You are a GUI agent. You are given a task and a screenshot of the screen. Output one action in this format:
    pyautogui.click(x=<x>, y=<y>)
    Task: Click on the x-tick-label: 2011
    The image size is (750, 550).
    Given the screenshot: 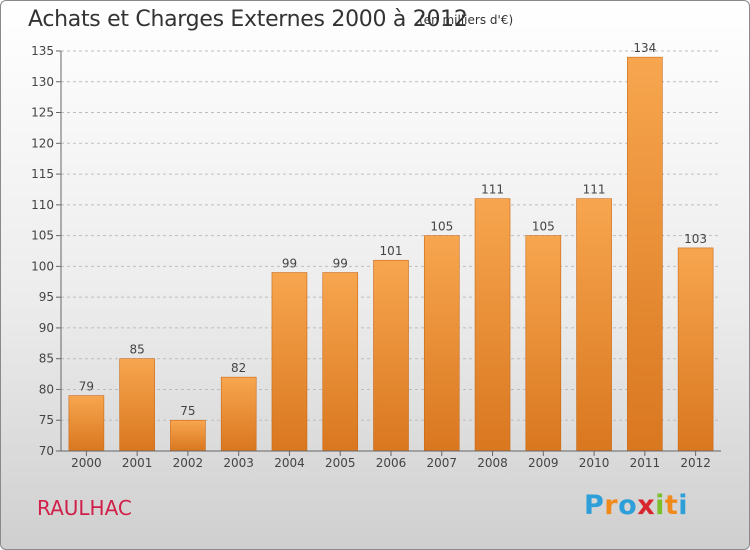 What is the action you would take?
    pyautogui.click(x=645, y=463)
    